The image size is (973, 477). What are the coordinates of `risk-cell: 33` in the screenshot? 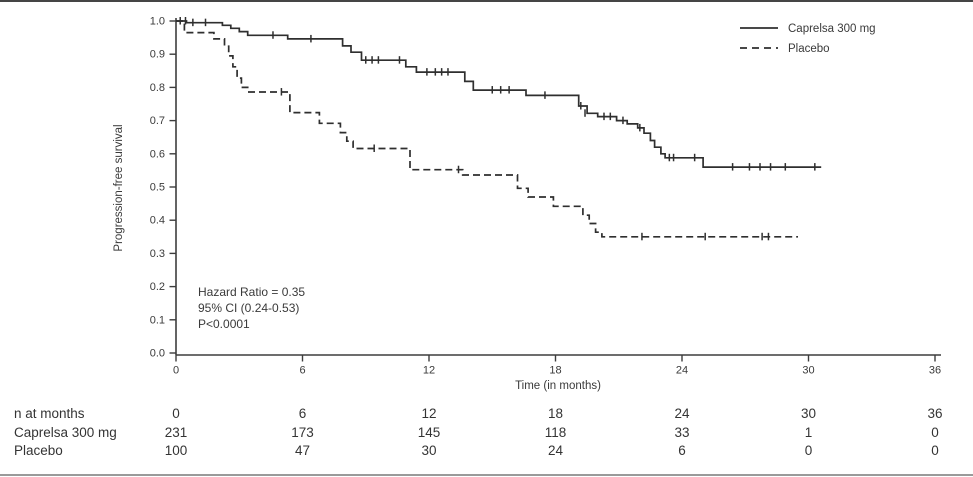 It's located at (682, 432).